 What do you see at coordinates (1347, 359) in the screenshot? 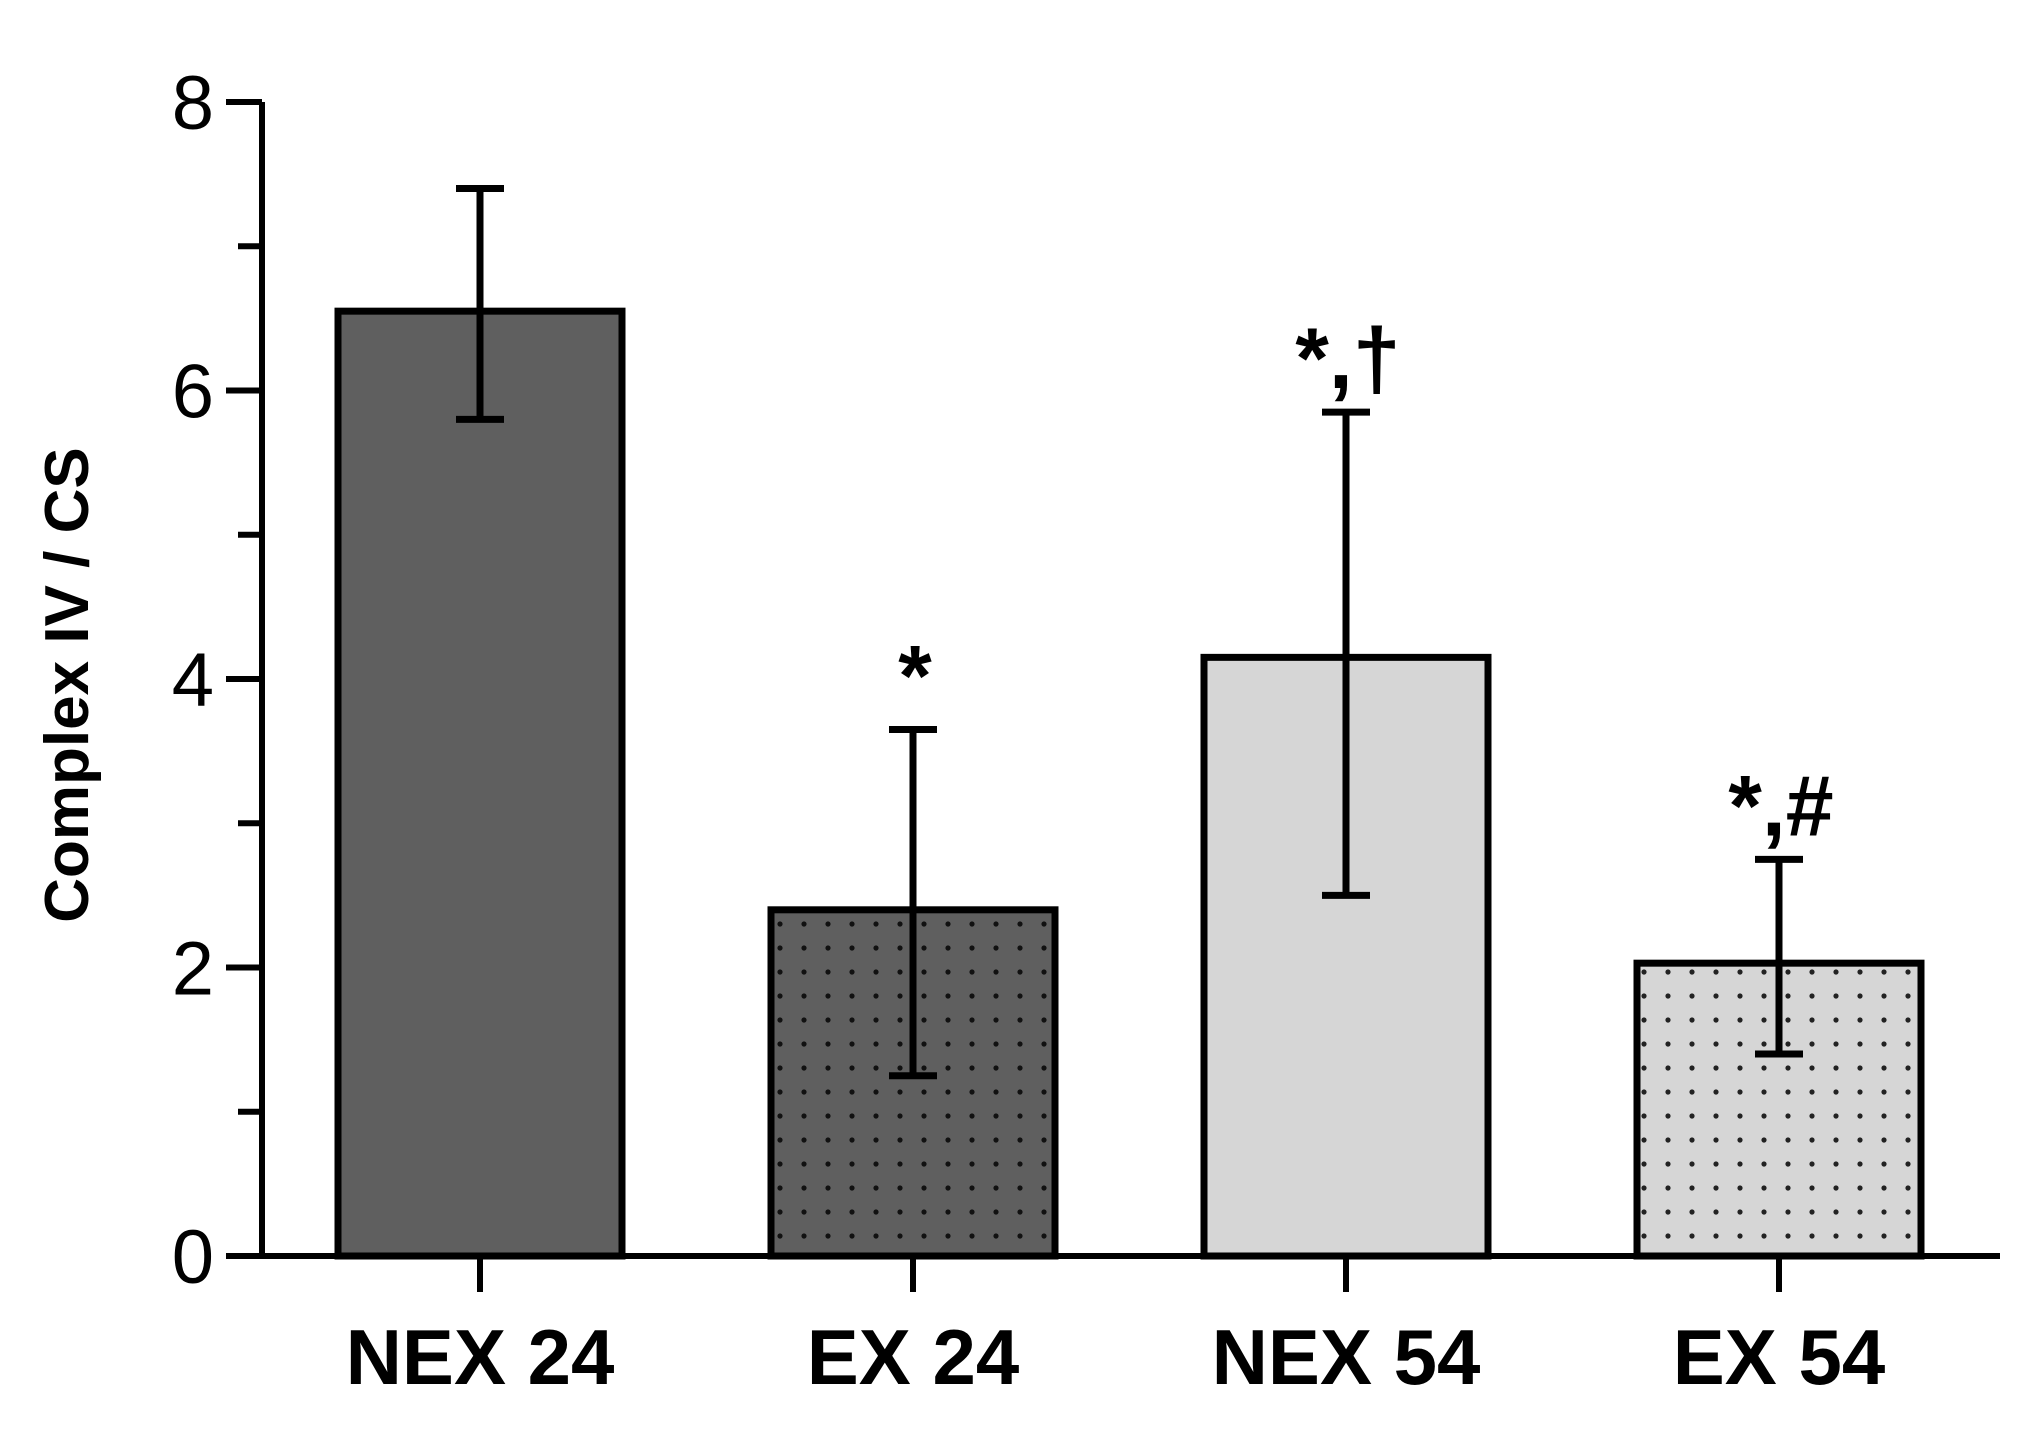
I see `significance-label: *,†` at bounding box center [1347, 359].